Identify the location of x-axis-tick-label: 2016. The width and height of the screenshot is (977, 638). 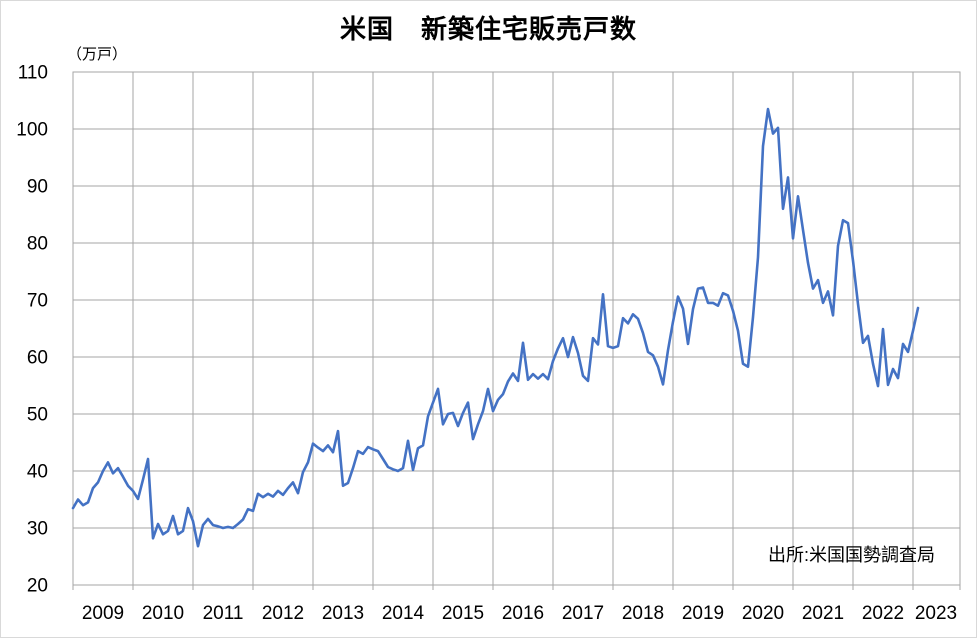
(523, 613).